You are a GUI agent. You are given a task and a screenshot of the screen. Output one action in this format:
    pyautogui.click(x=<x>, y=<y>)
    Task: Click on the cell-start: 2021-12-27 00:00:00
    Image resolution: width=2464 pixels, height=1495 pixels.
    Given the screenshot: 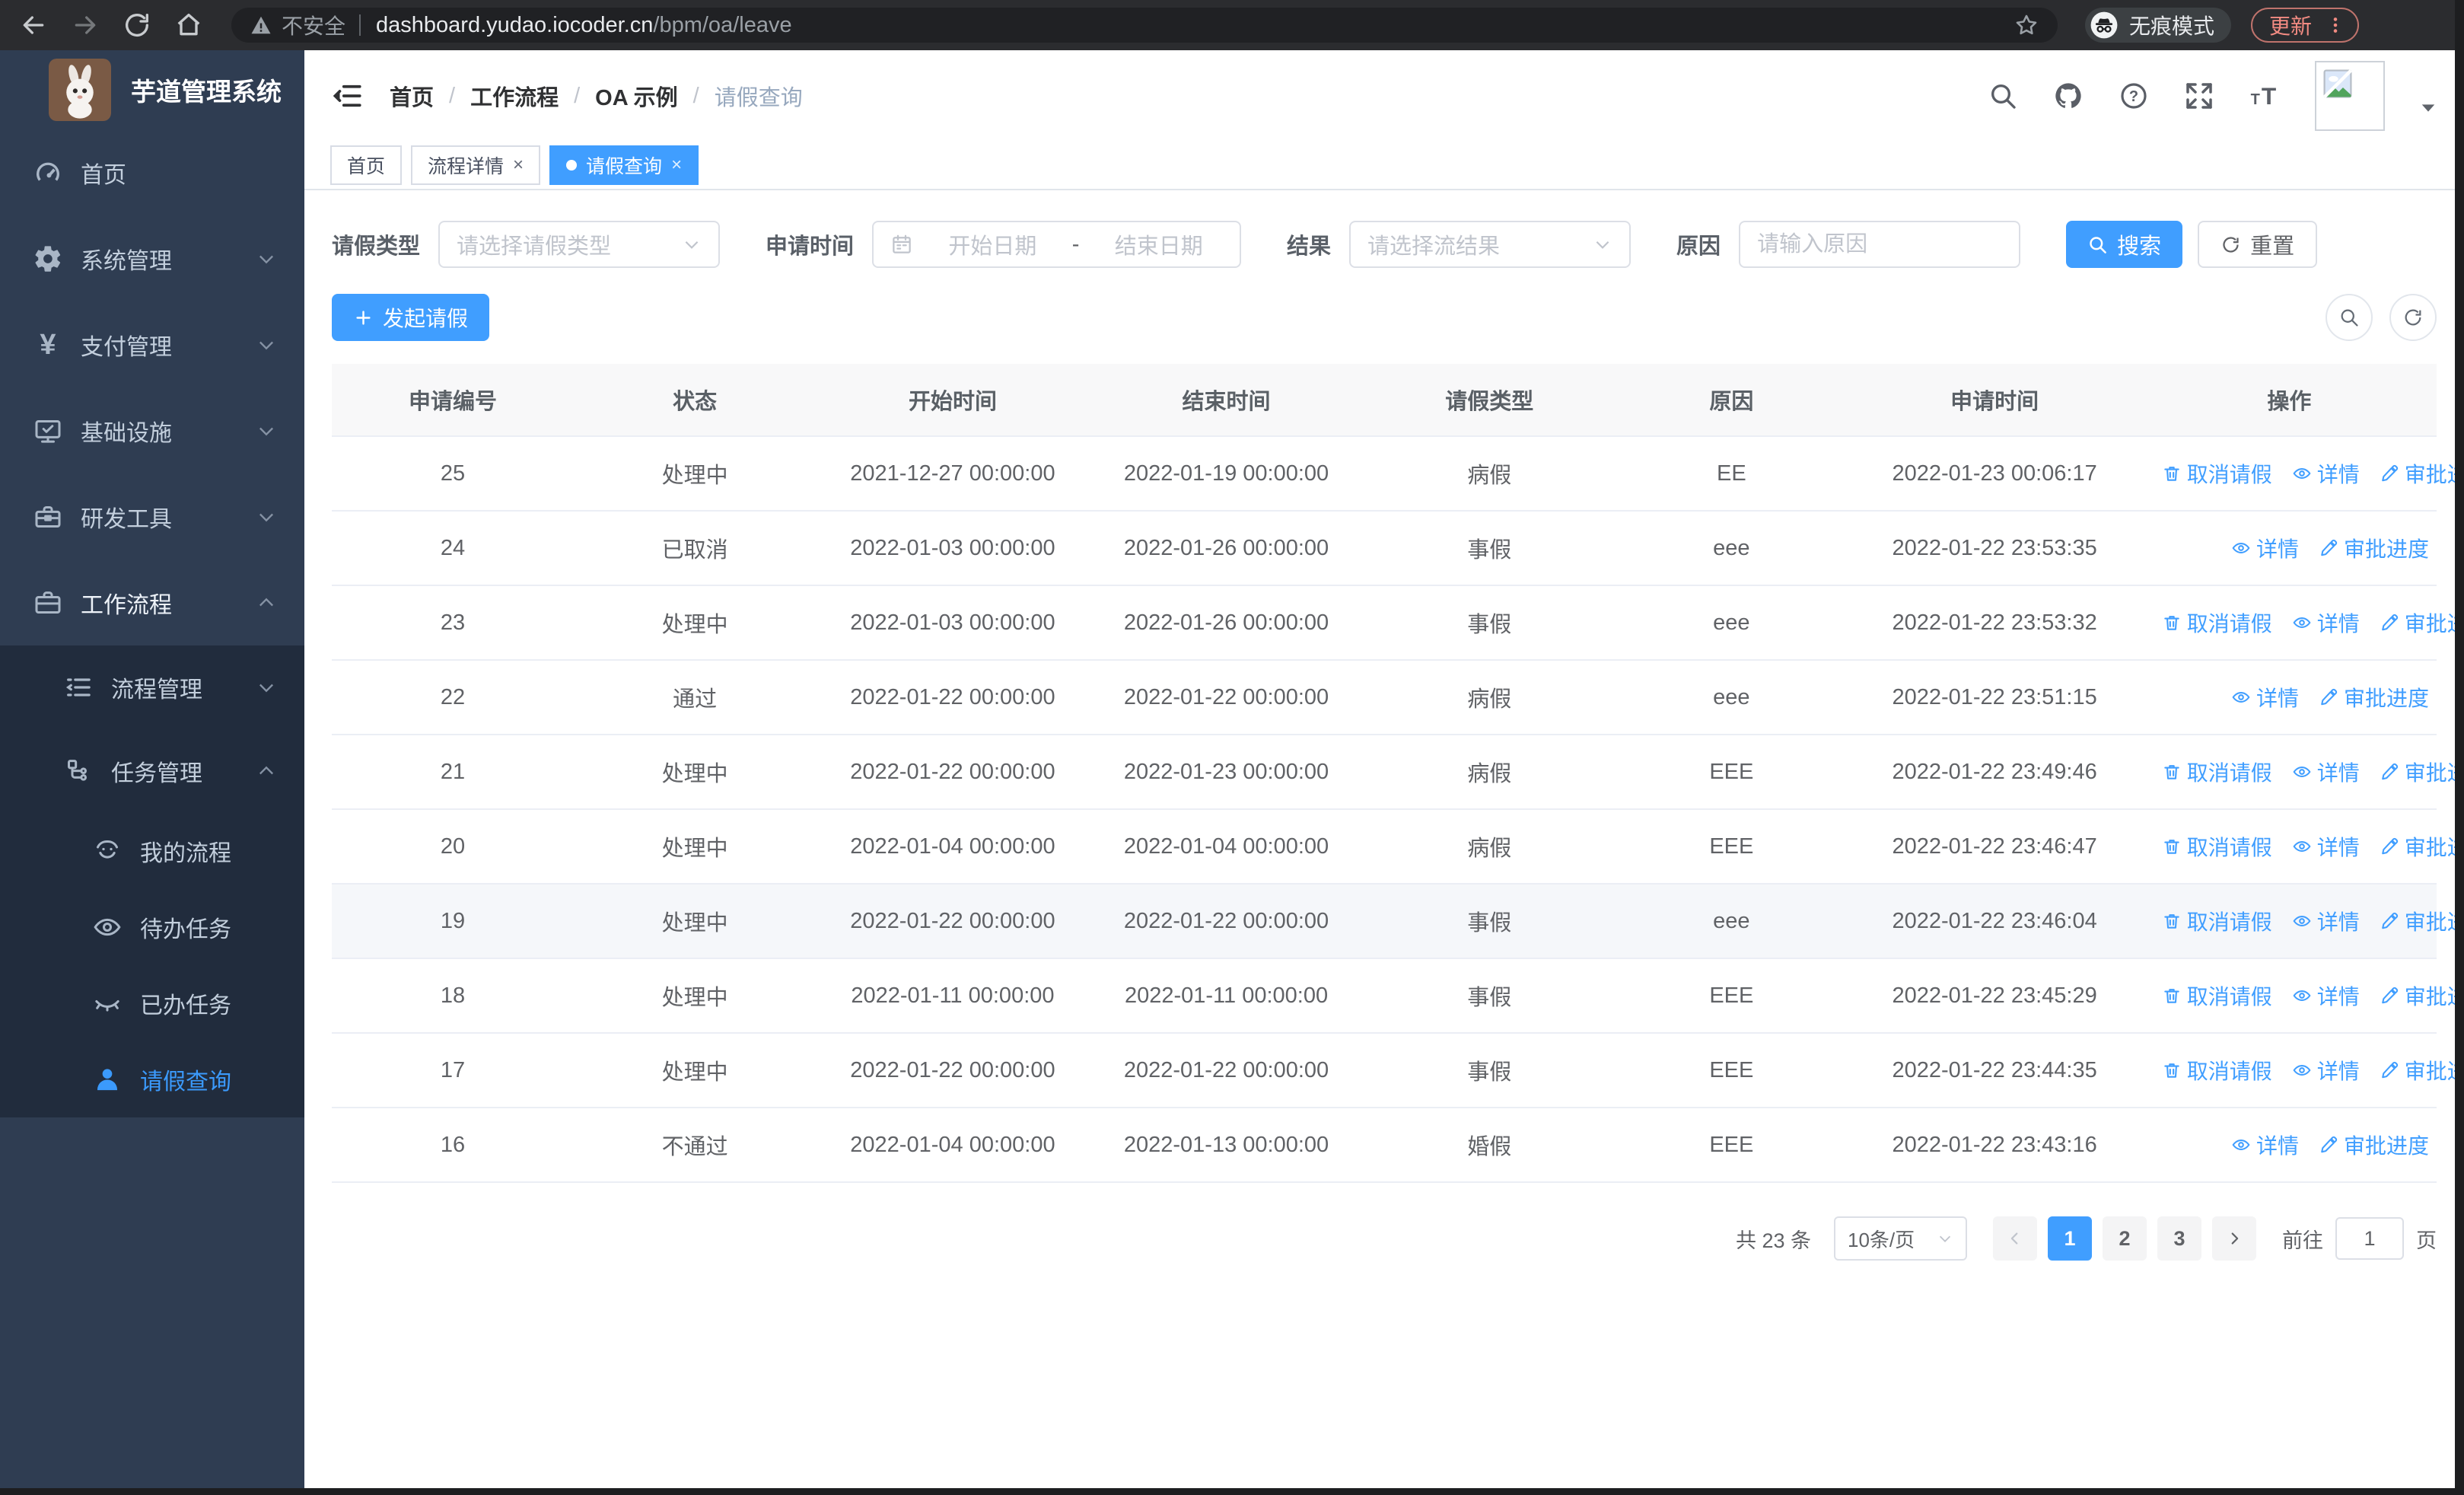 What is the action you would take?
    pyautogui.click(x=953, y=474)
    